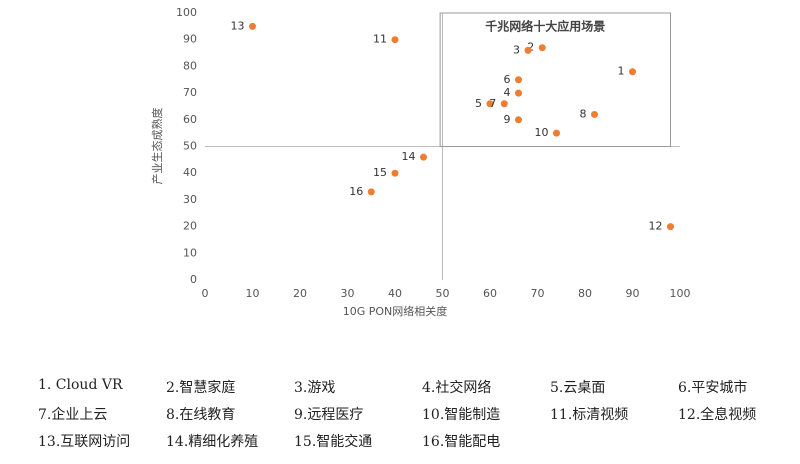 This screenshot has height=464, width=800. What do you see at coordinates (157, 146) in the screenshot?
I see `y-axis-label: 产业生态成熟度` at bounding box center [157, 146].